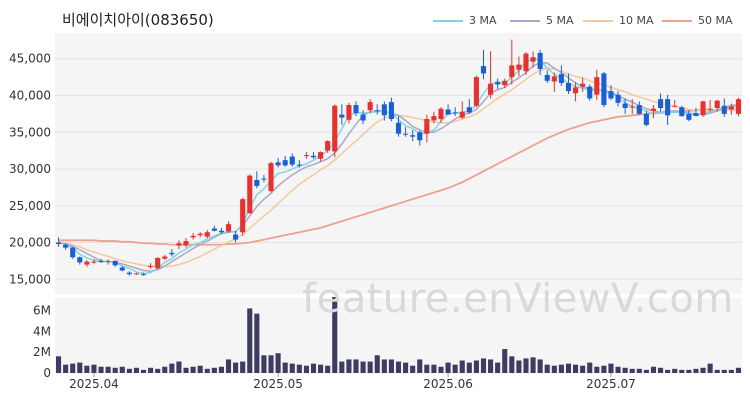  What do you see at coordinates (42, 352) in the screenshot?
I see `volume-y-tick-label: 2M` at bounding box center [42, 352].